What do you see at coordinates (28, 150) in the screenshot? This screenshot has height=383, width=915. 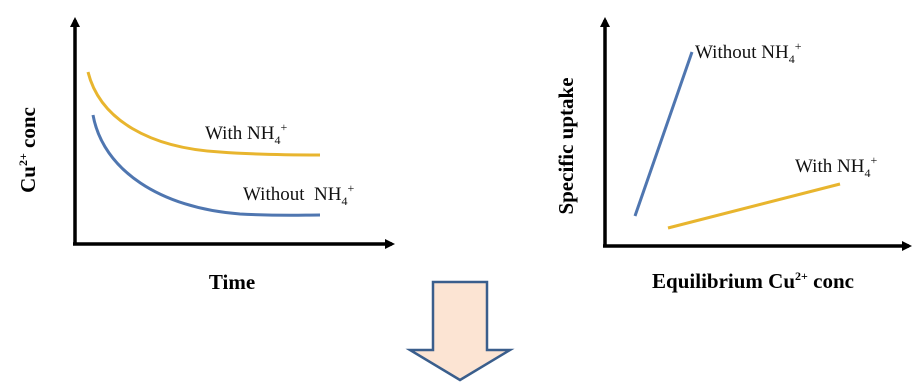 I see `left-y-axis-label: Cu2+ conc` at bounding box center [28, 150].